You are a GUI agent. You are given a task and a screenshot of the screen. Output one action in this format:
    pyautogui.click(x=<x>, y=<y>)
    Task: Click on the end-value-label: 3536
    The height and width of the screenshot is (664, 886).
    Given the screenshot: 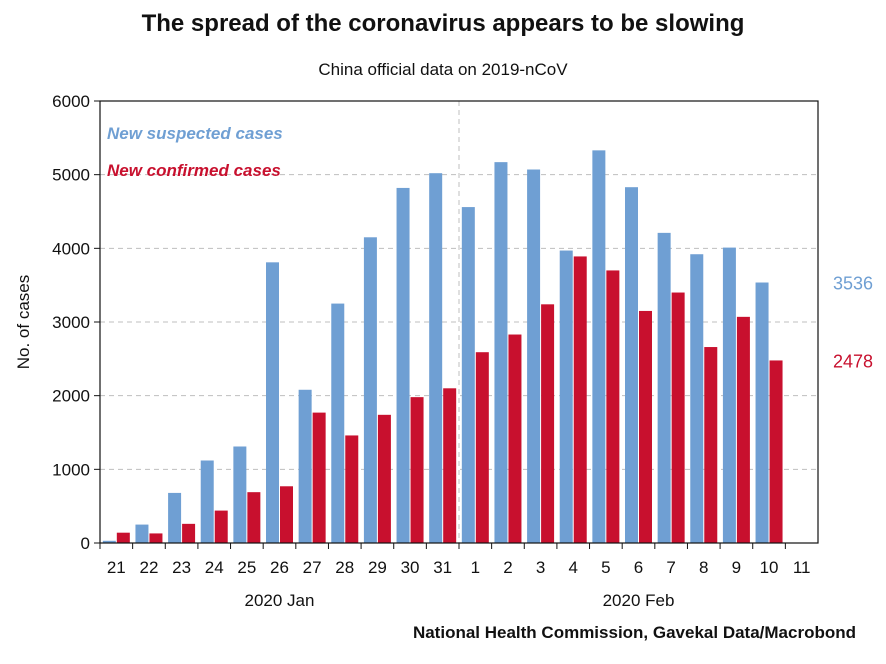 What is the action you would take?
    pyautogui.click(x=853, y=284)
    